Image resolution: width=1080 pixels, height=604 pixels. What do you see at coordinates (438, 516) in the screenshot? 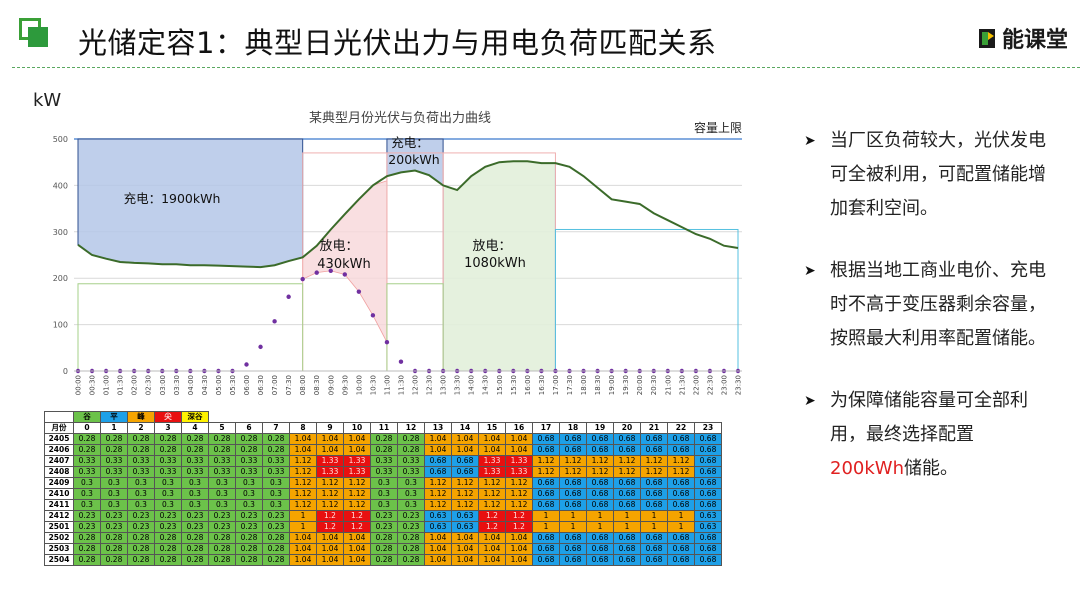
I see `tariff-cell: 0.63` at bounding box center [438, 516].